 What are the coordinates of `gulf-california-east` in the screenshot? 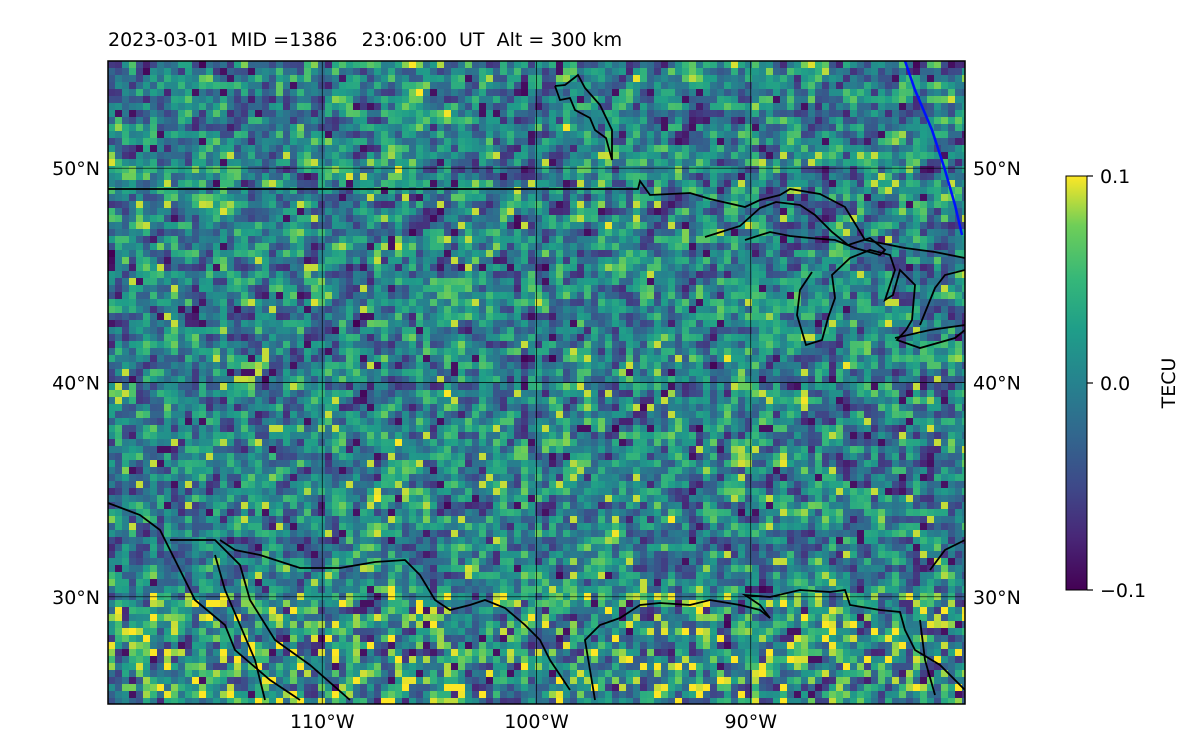 It's located at (240, 627).